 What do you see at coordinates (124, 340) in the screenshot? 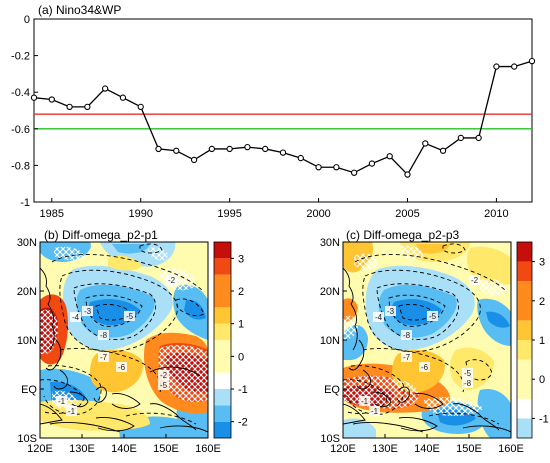
I see `panel-b-field: -2 -4 -3 -5 -8 -7 -6 -1 -1 -2` at bounding box center [124, 340].